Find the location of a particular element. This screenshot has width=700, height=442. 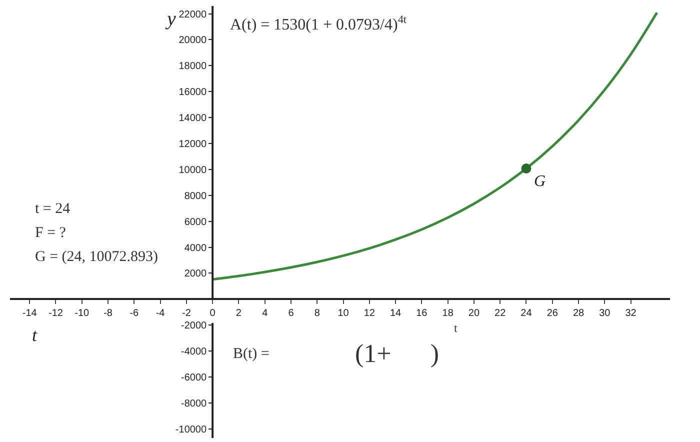

y-tick-label: 6000 is located at coordinates (196, 222).